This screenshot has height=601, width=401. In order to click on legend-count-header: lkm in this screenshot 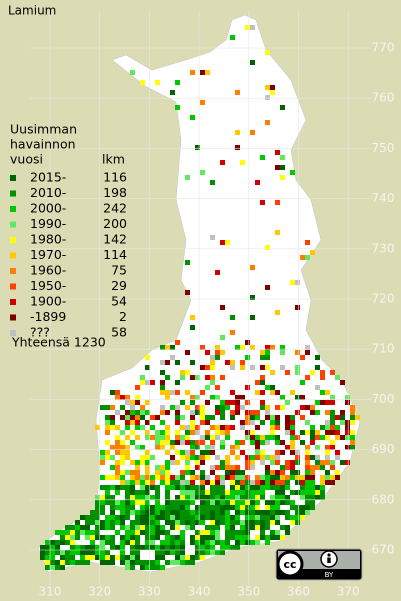, I will do `click(113, 159)`.